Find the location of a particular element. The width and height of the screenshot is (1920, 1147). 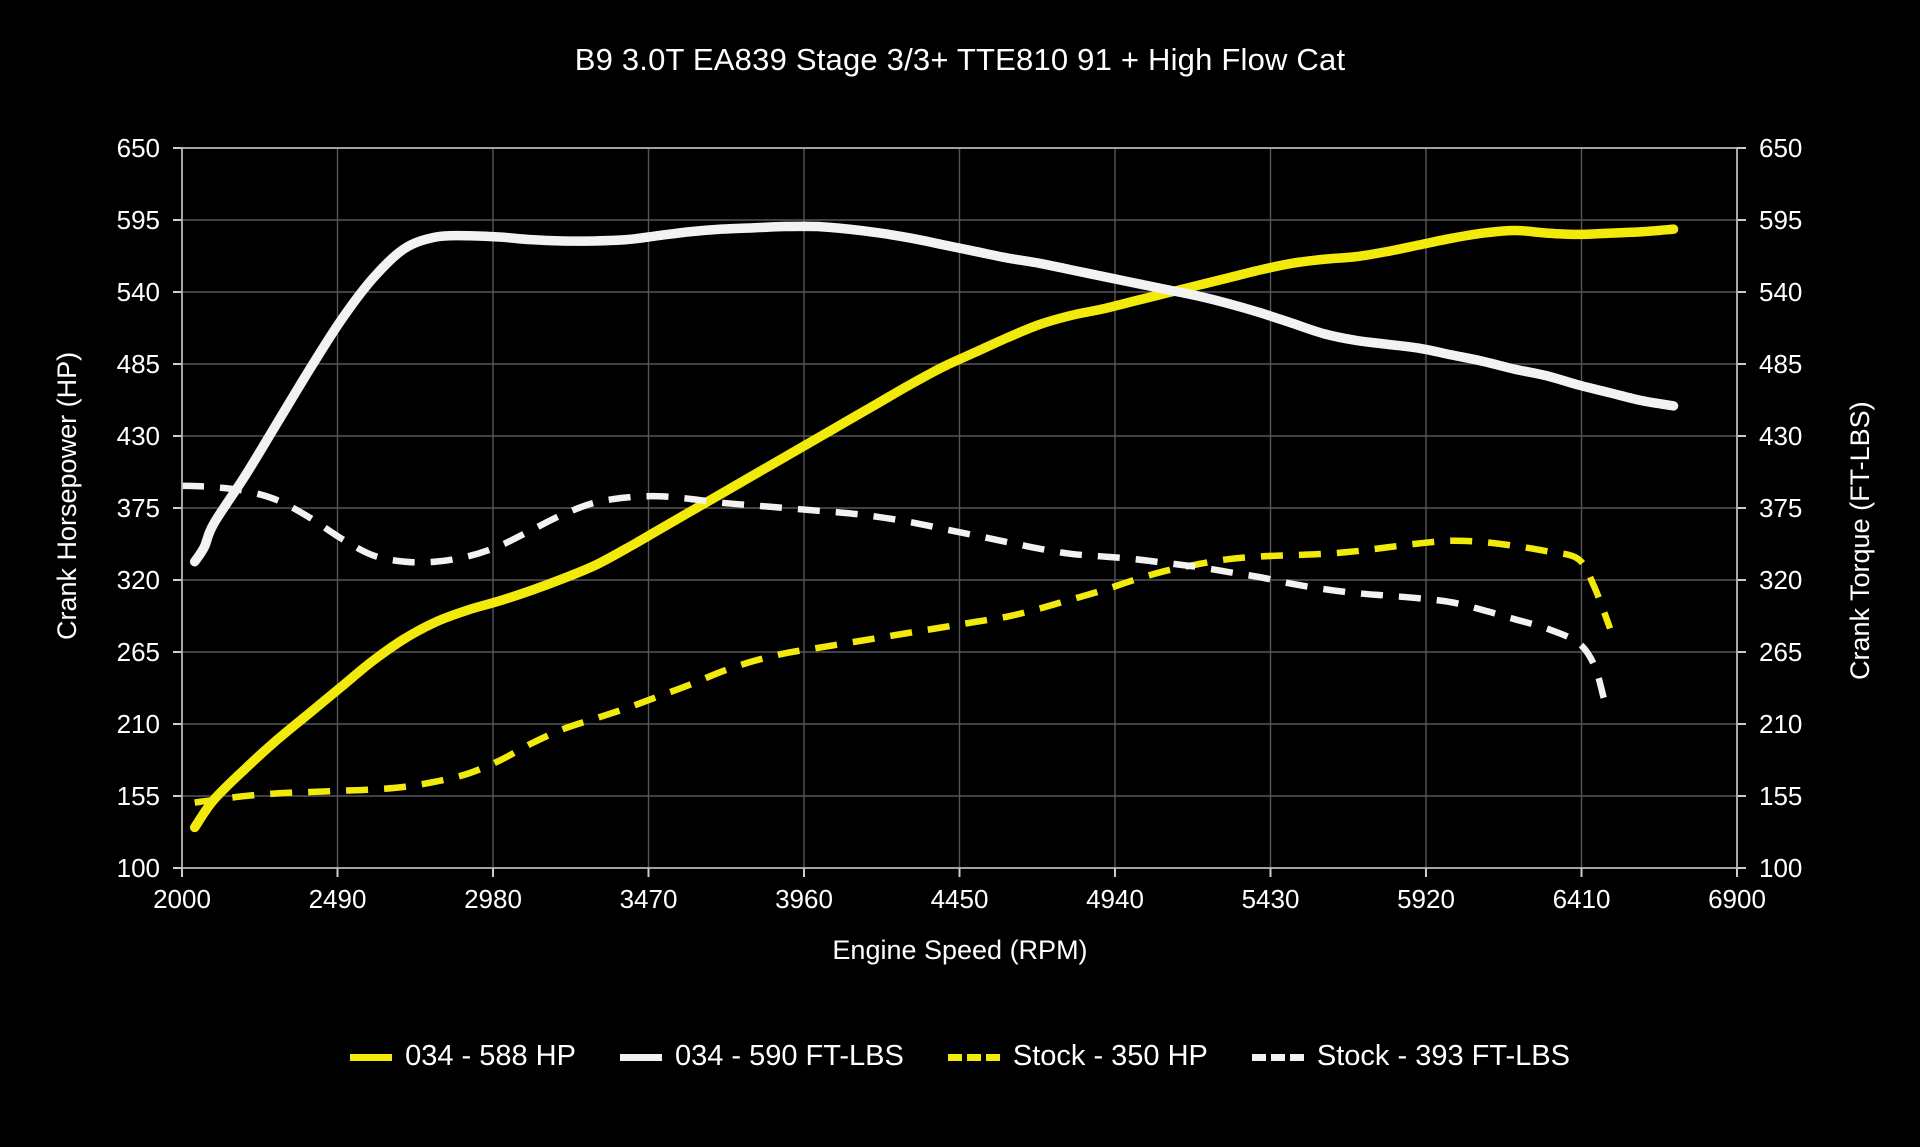

svg-text: 2490 is located at coordinates (338, 899).